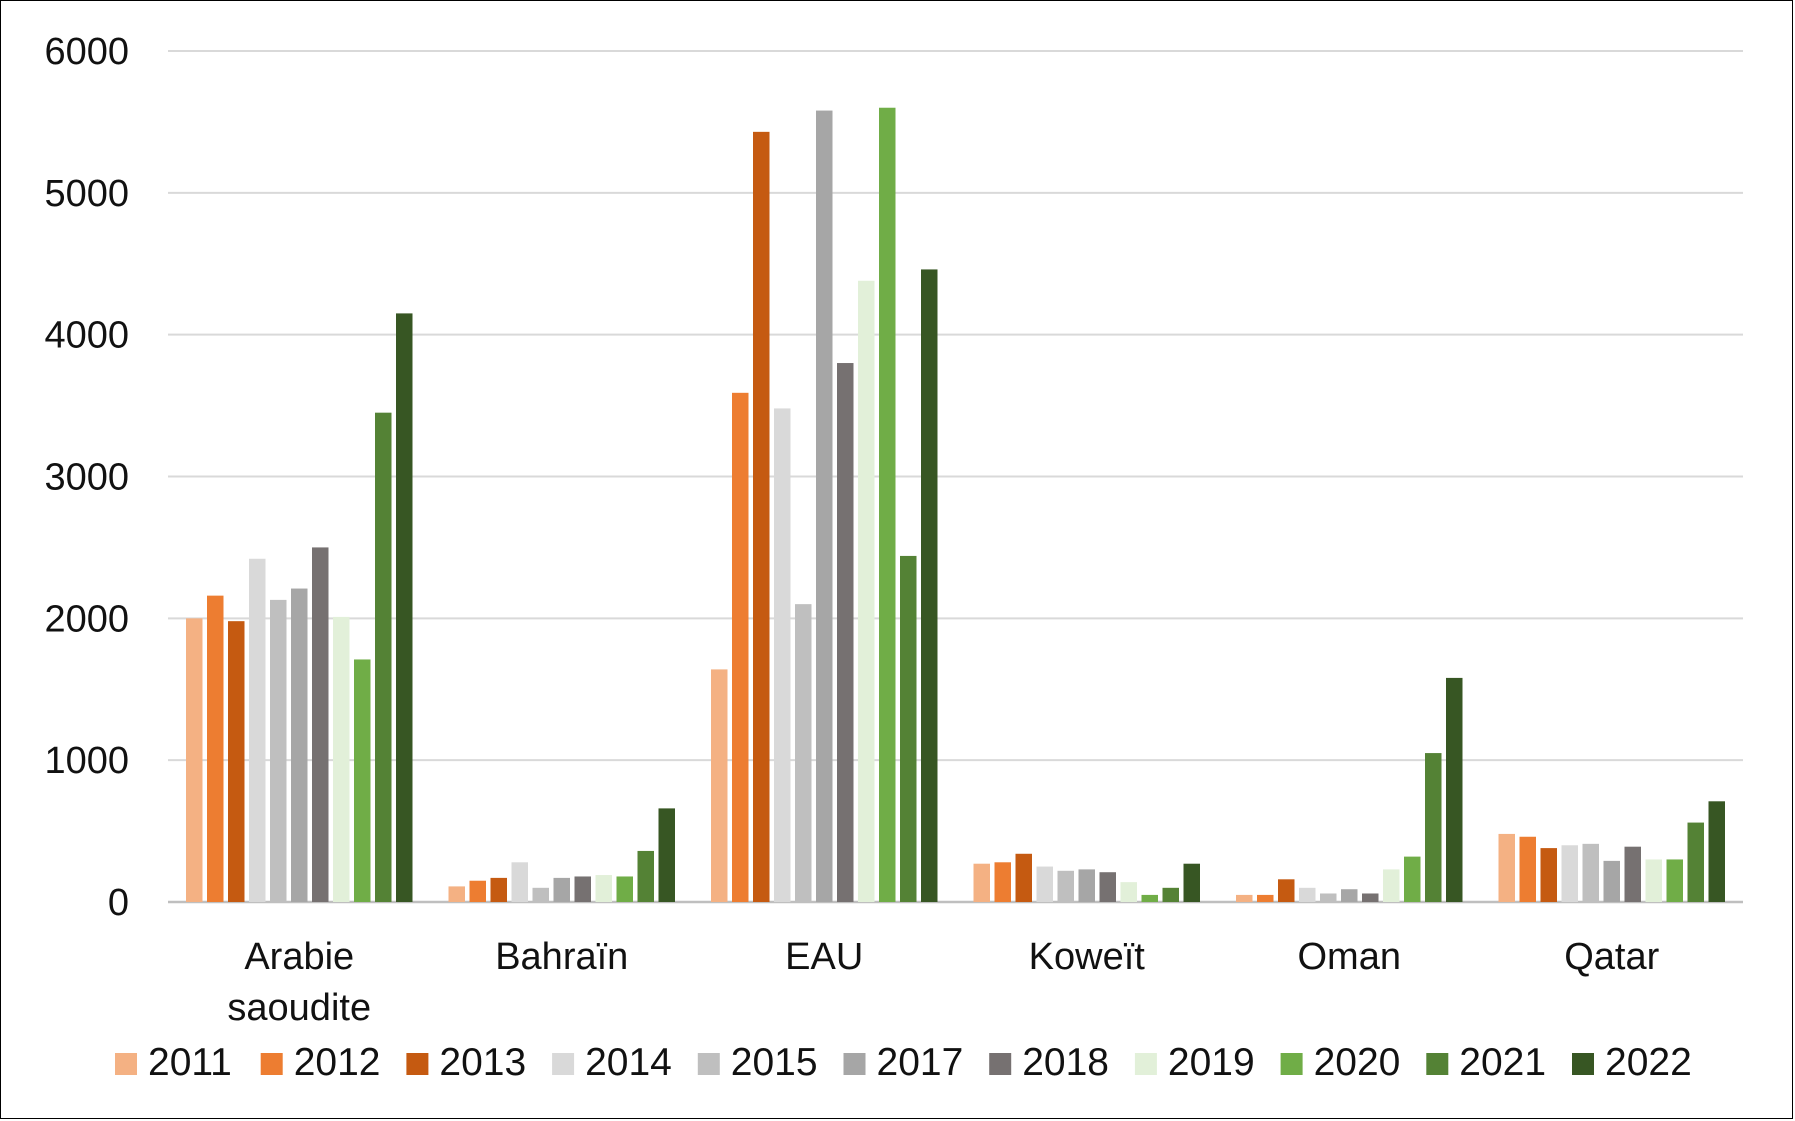  What do you see at coordinates (482, 1062) in the screenshot?
I see `legend-label: 2013` at bounding box center [482, 1062].